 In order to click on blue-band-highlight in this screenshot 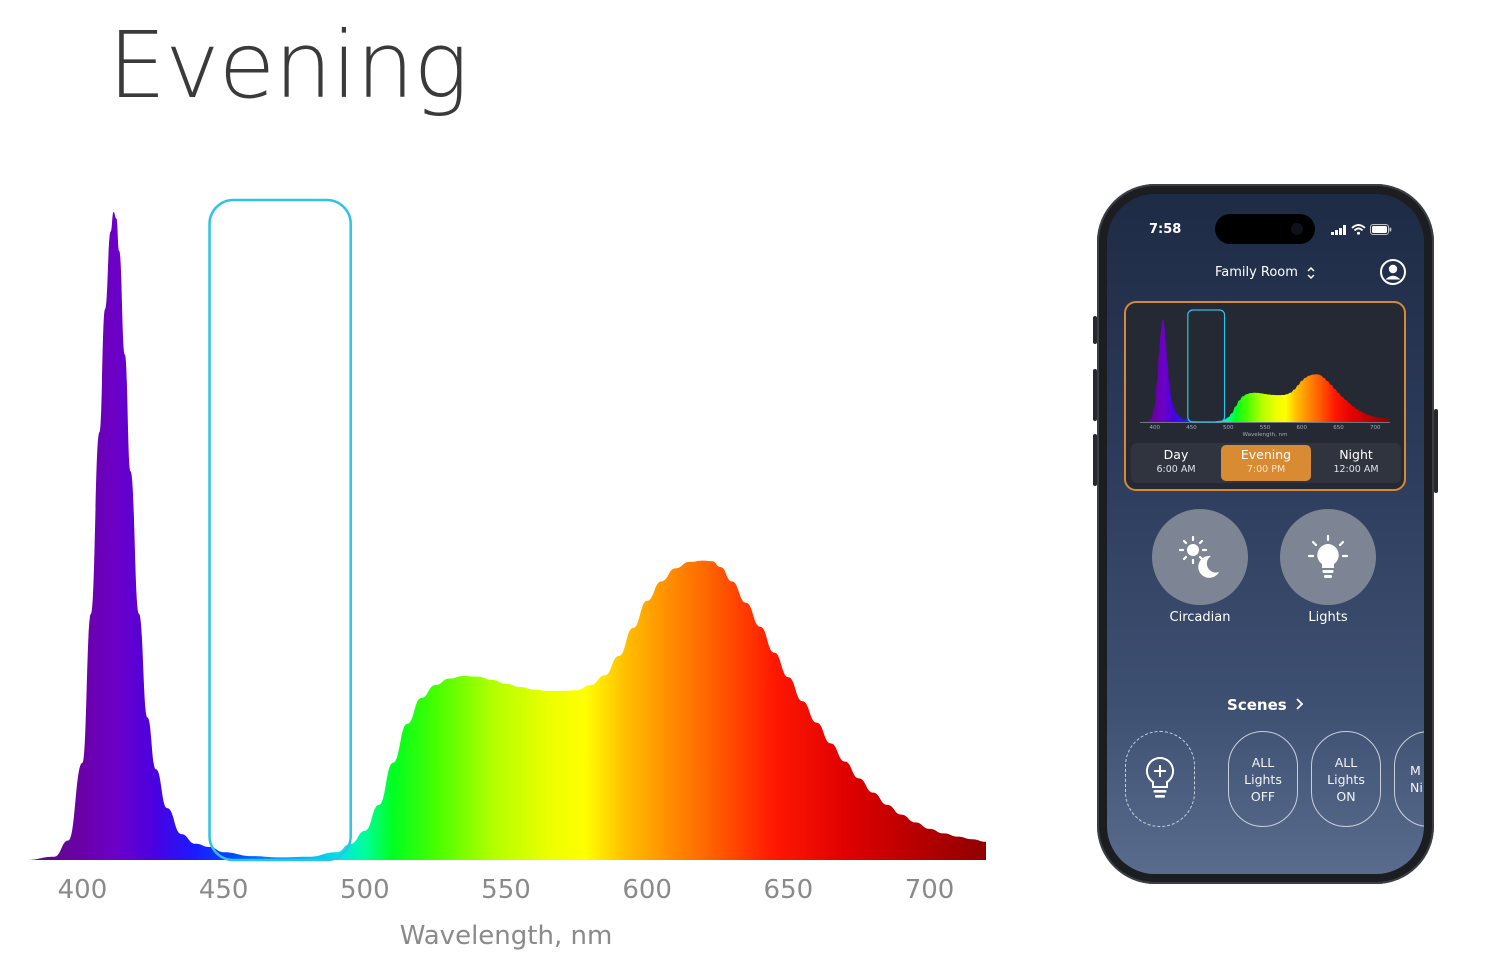, I will do `click(280, 530)`.